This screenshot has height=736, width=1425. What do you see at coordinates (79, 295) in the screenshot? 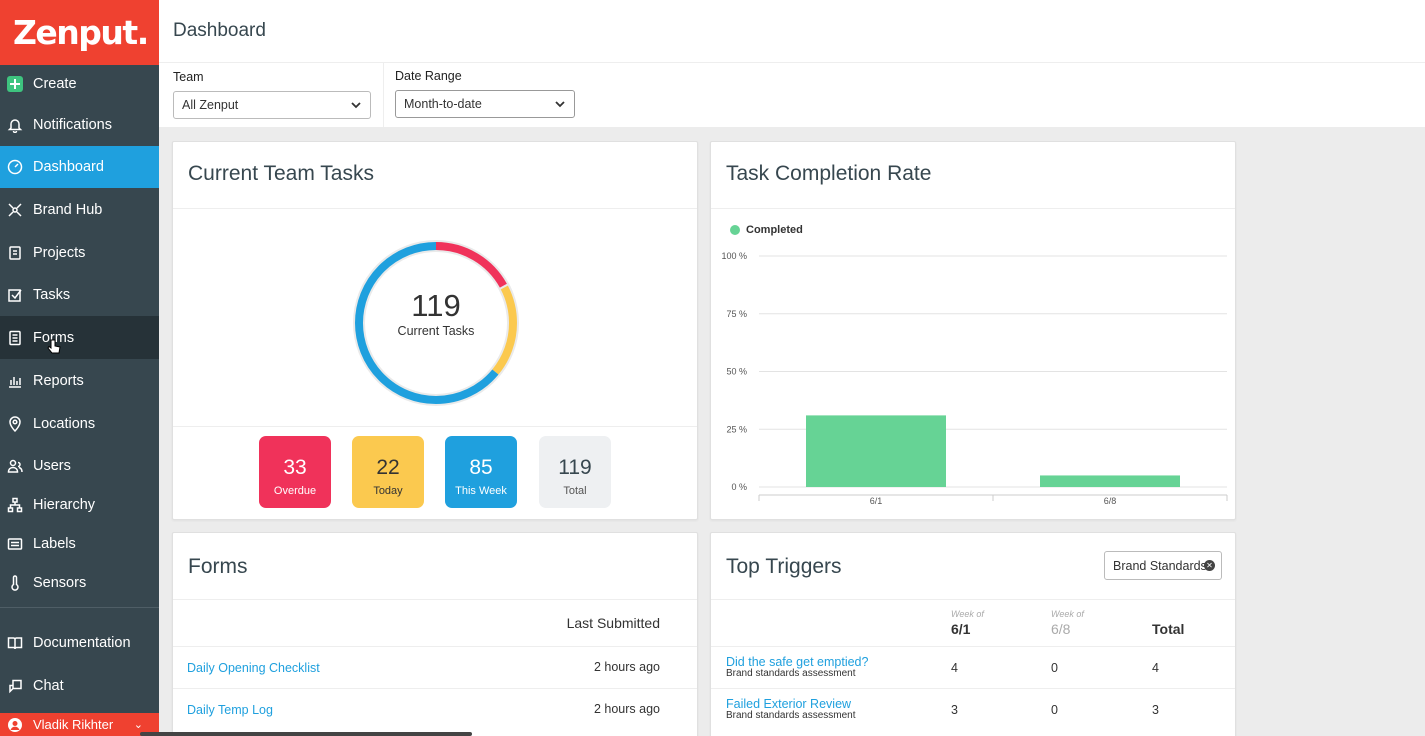
I see `sidebar-item-tasks: Tasks` at bounding box center [79, 295].